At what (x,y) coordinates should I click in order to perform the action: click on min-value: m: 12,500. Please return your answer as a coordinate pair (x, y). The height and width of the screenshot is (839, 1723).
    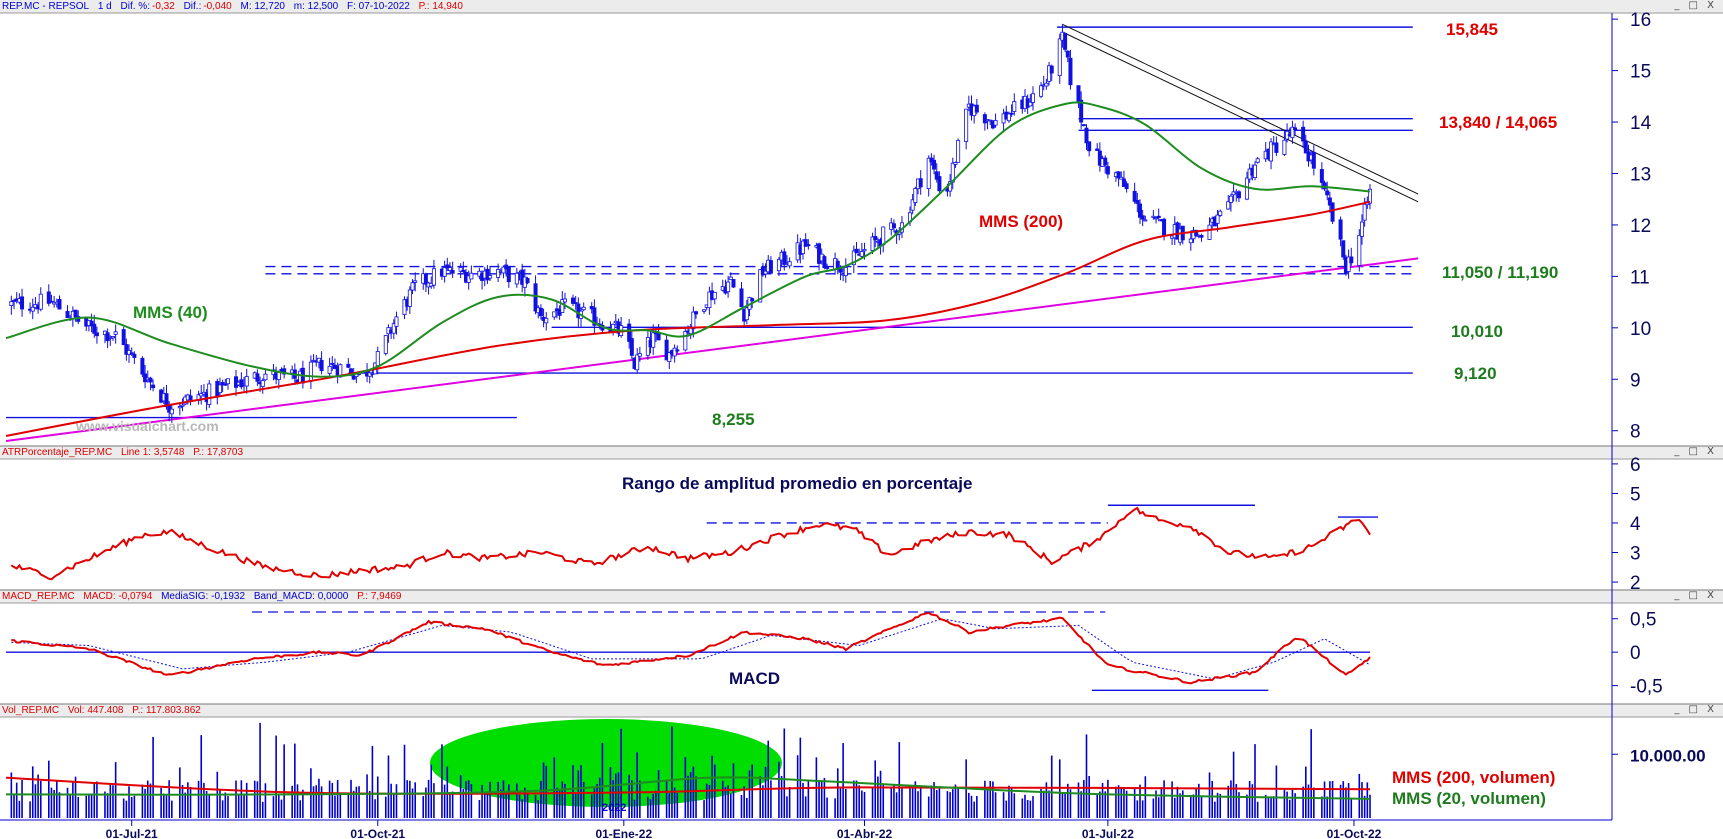
    Looking at the image, I should click on (316, 6).